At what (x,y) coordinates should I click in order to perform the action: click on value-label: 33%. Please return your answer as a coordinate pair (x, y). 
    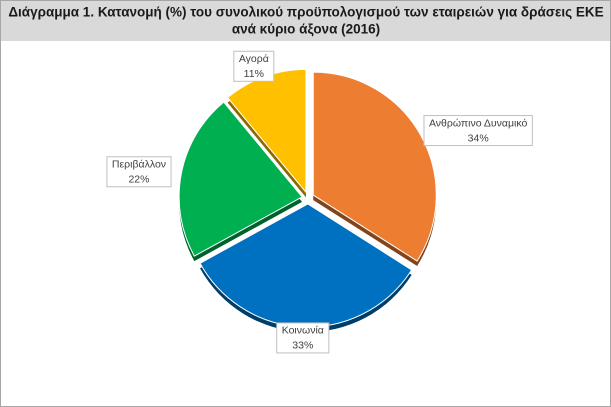
    Looking at the image, I should click on (302, 346).